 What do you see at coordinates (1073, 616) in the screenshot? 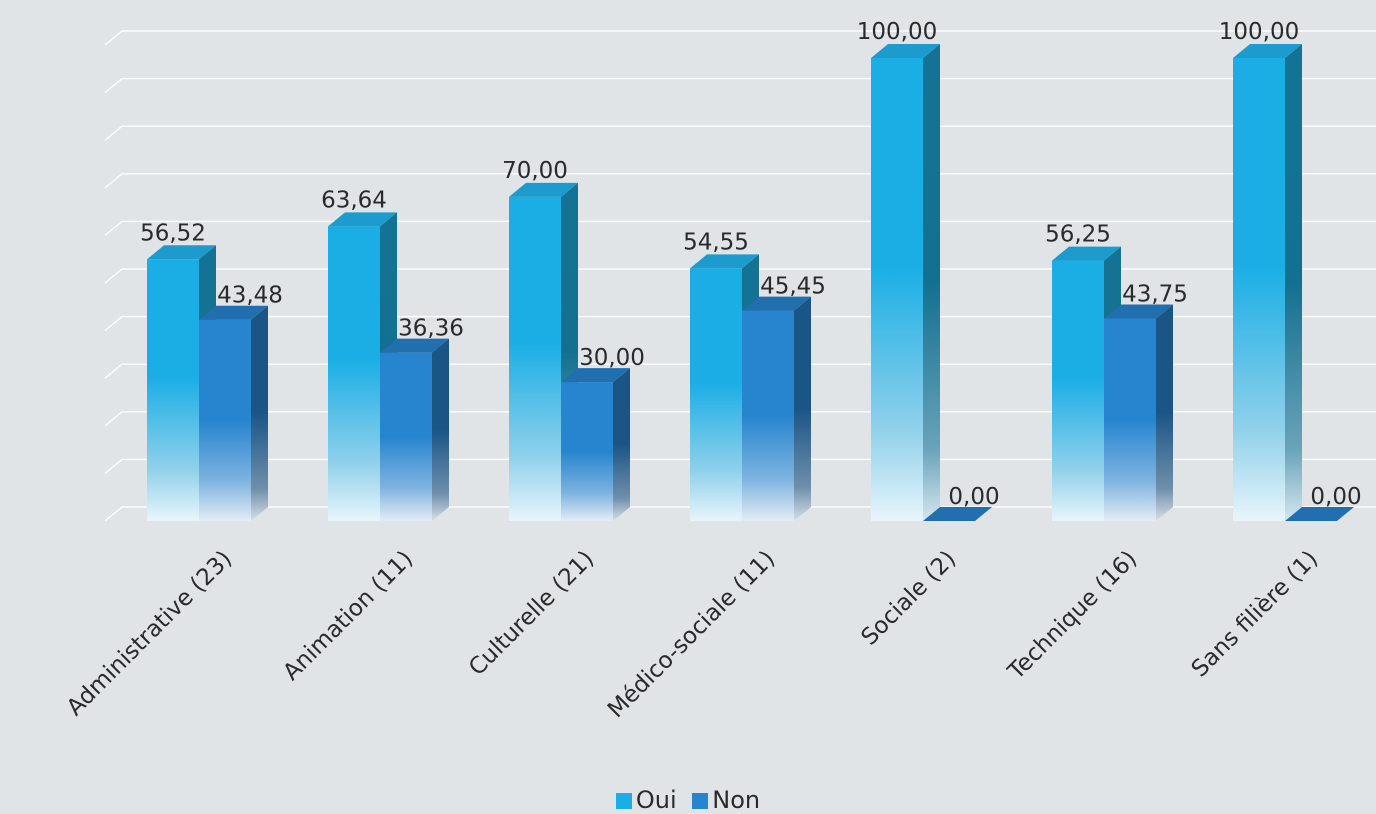
I see `category-label-5: Technique (16)` at bounding box center [1073, 616].